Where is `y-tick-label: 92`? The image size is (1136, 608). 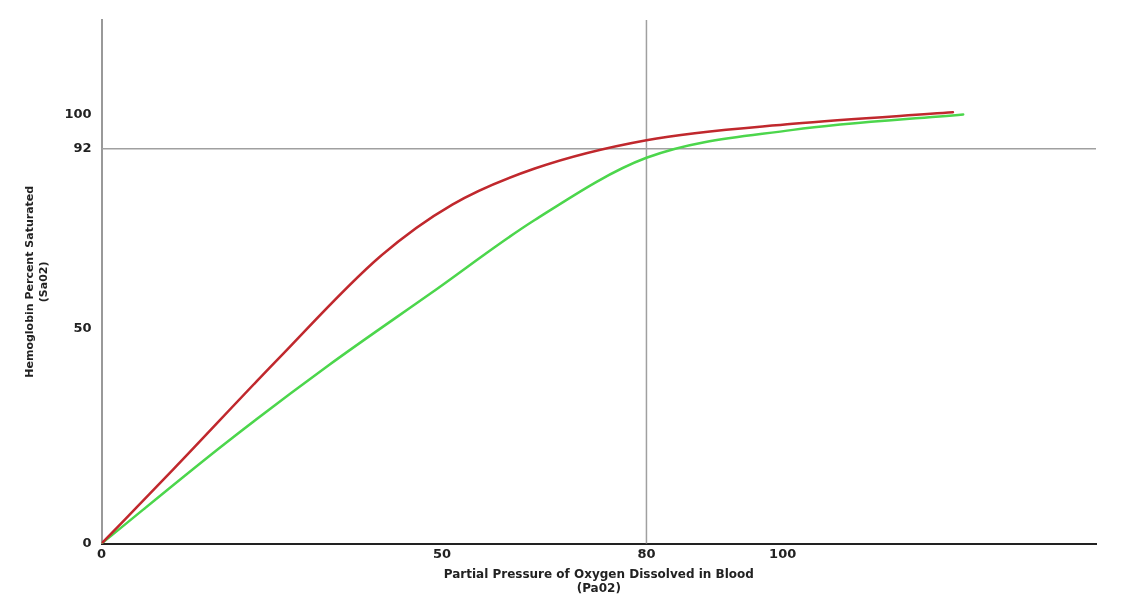
y-tick-label: 92 is located at coordinates (82, 148).